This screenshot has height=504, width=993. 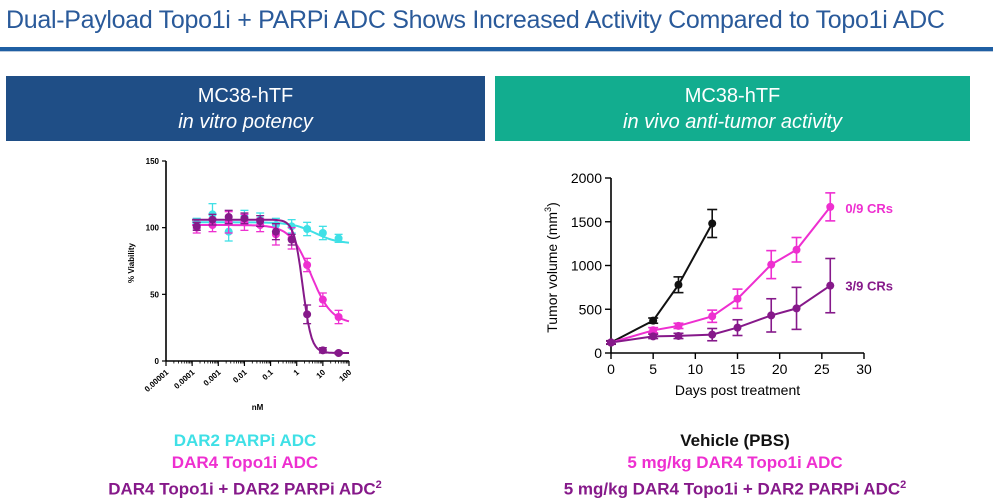 What do you see at coordinates (297, 372) in the screenshot?
I see `x-tick-label: 1` at bounding box center [297, 372].